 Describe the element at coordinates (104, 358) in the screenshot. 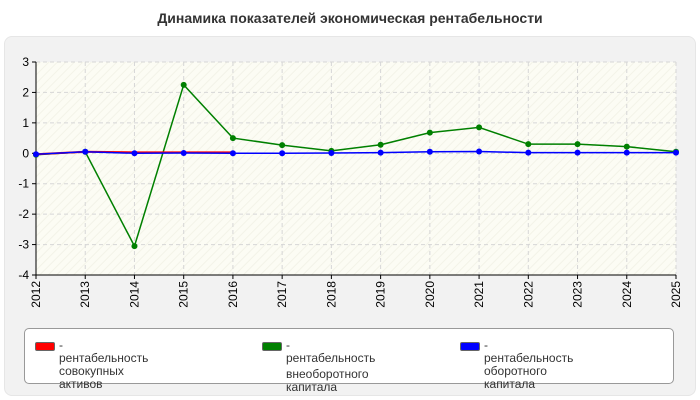

I see `legend-label: - рентабельность совокупных` at that location.